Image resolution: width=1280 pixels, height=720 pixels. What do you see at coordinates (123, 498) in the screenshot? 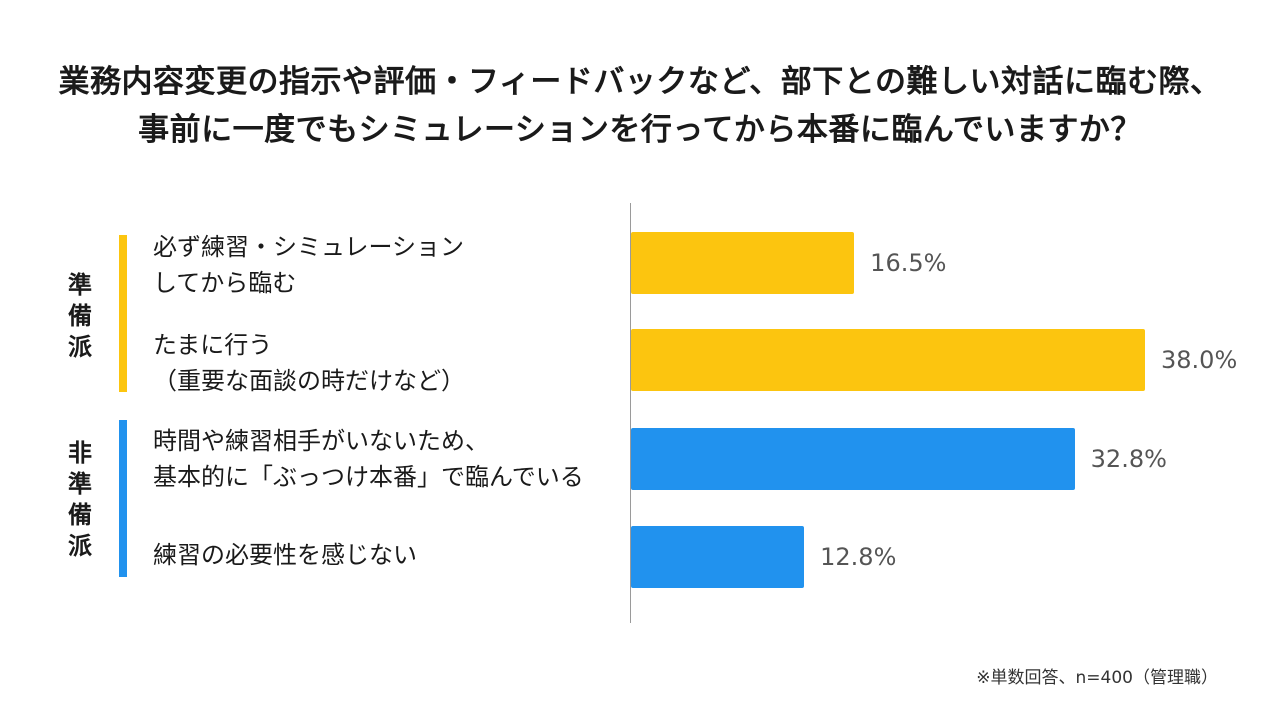
I see `group-bracket-unprepared` at bounding box center [123, 498].